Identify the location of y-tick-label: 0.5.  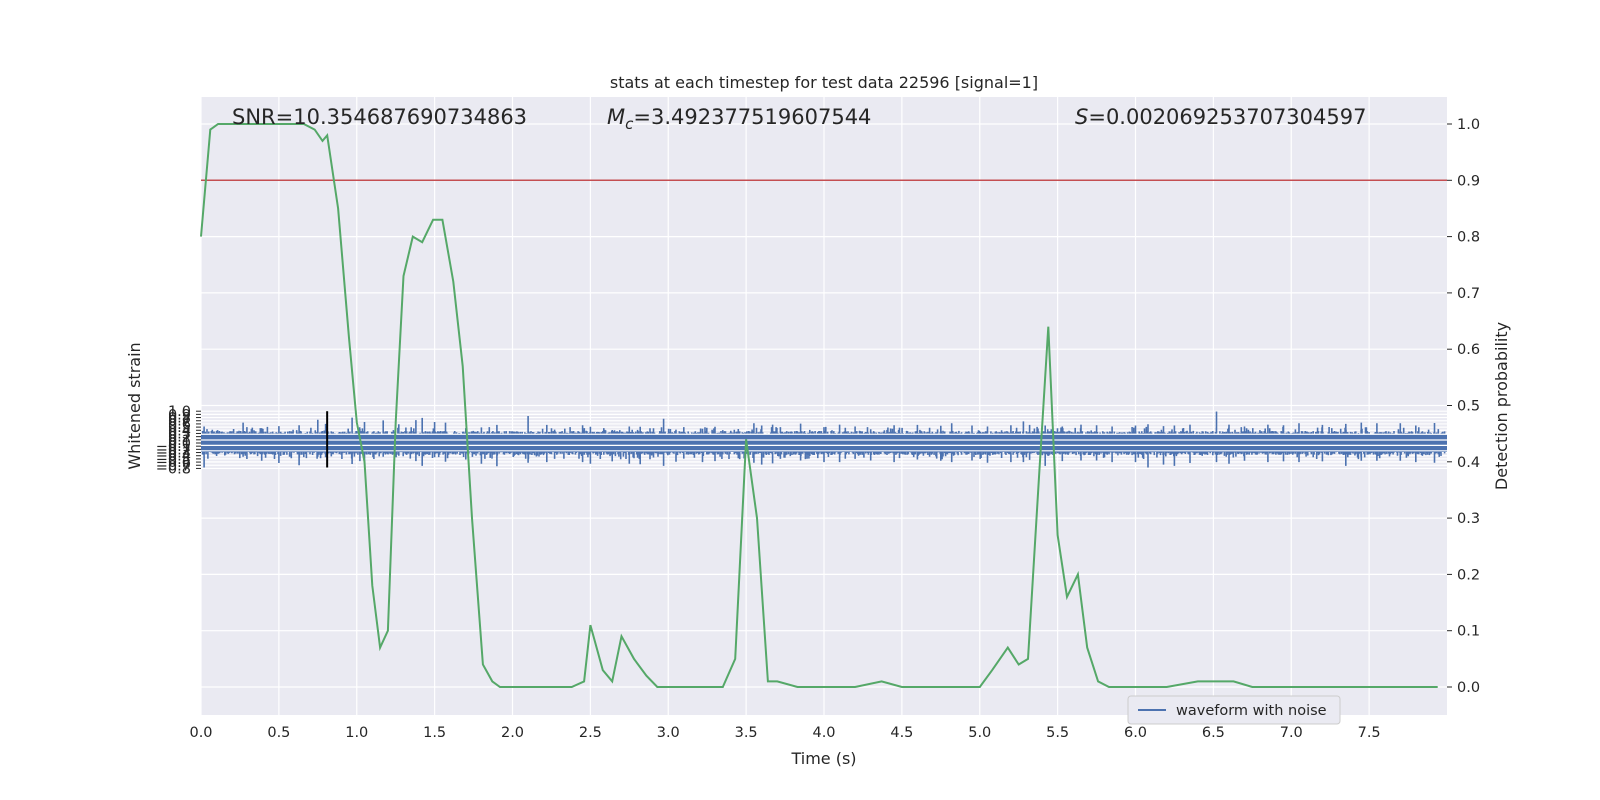
(179, 428).